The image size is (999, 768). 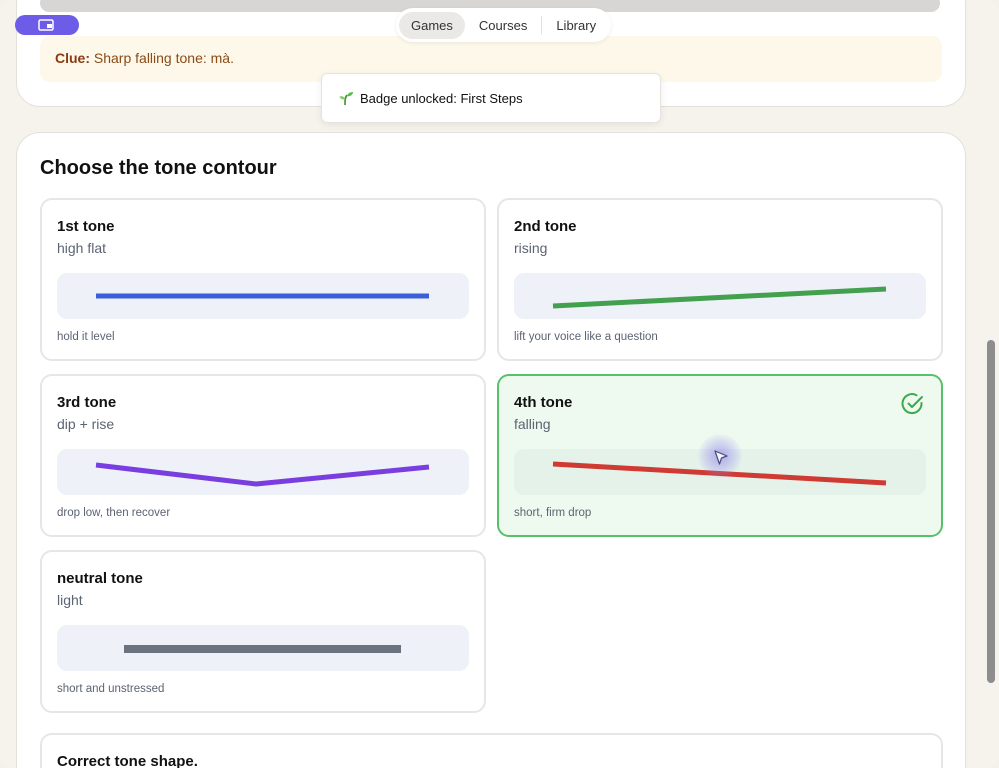 I want to click on option-hint: hold it level, so click(x=86, y=337).